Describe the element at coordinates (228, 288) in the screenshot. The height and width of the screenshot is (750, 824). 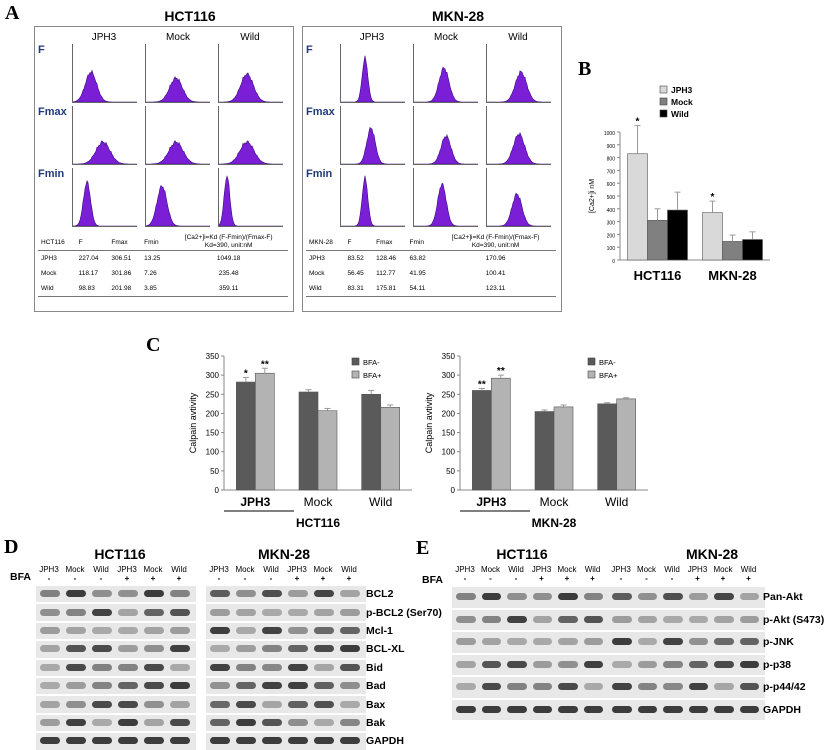
I see `td: 359.11` at that location.